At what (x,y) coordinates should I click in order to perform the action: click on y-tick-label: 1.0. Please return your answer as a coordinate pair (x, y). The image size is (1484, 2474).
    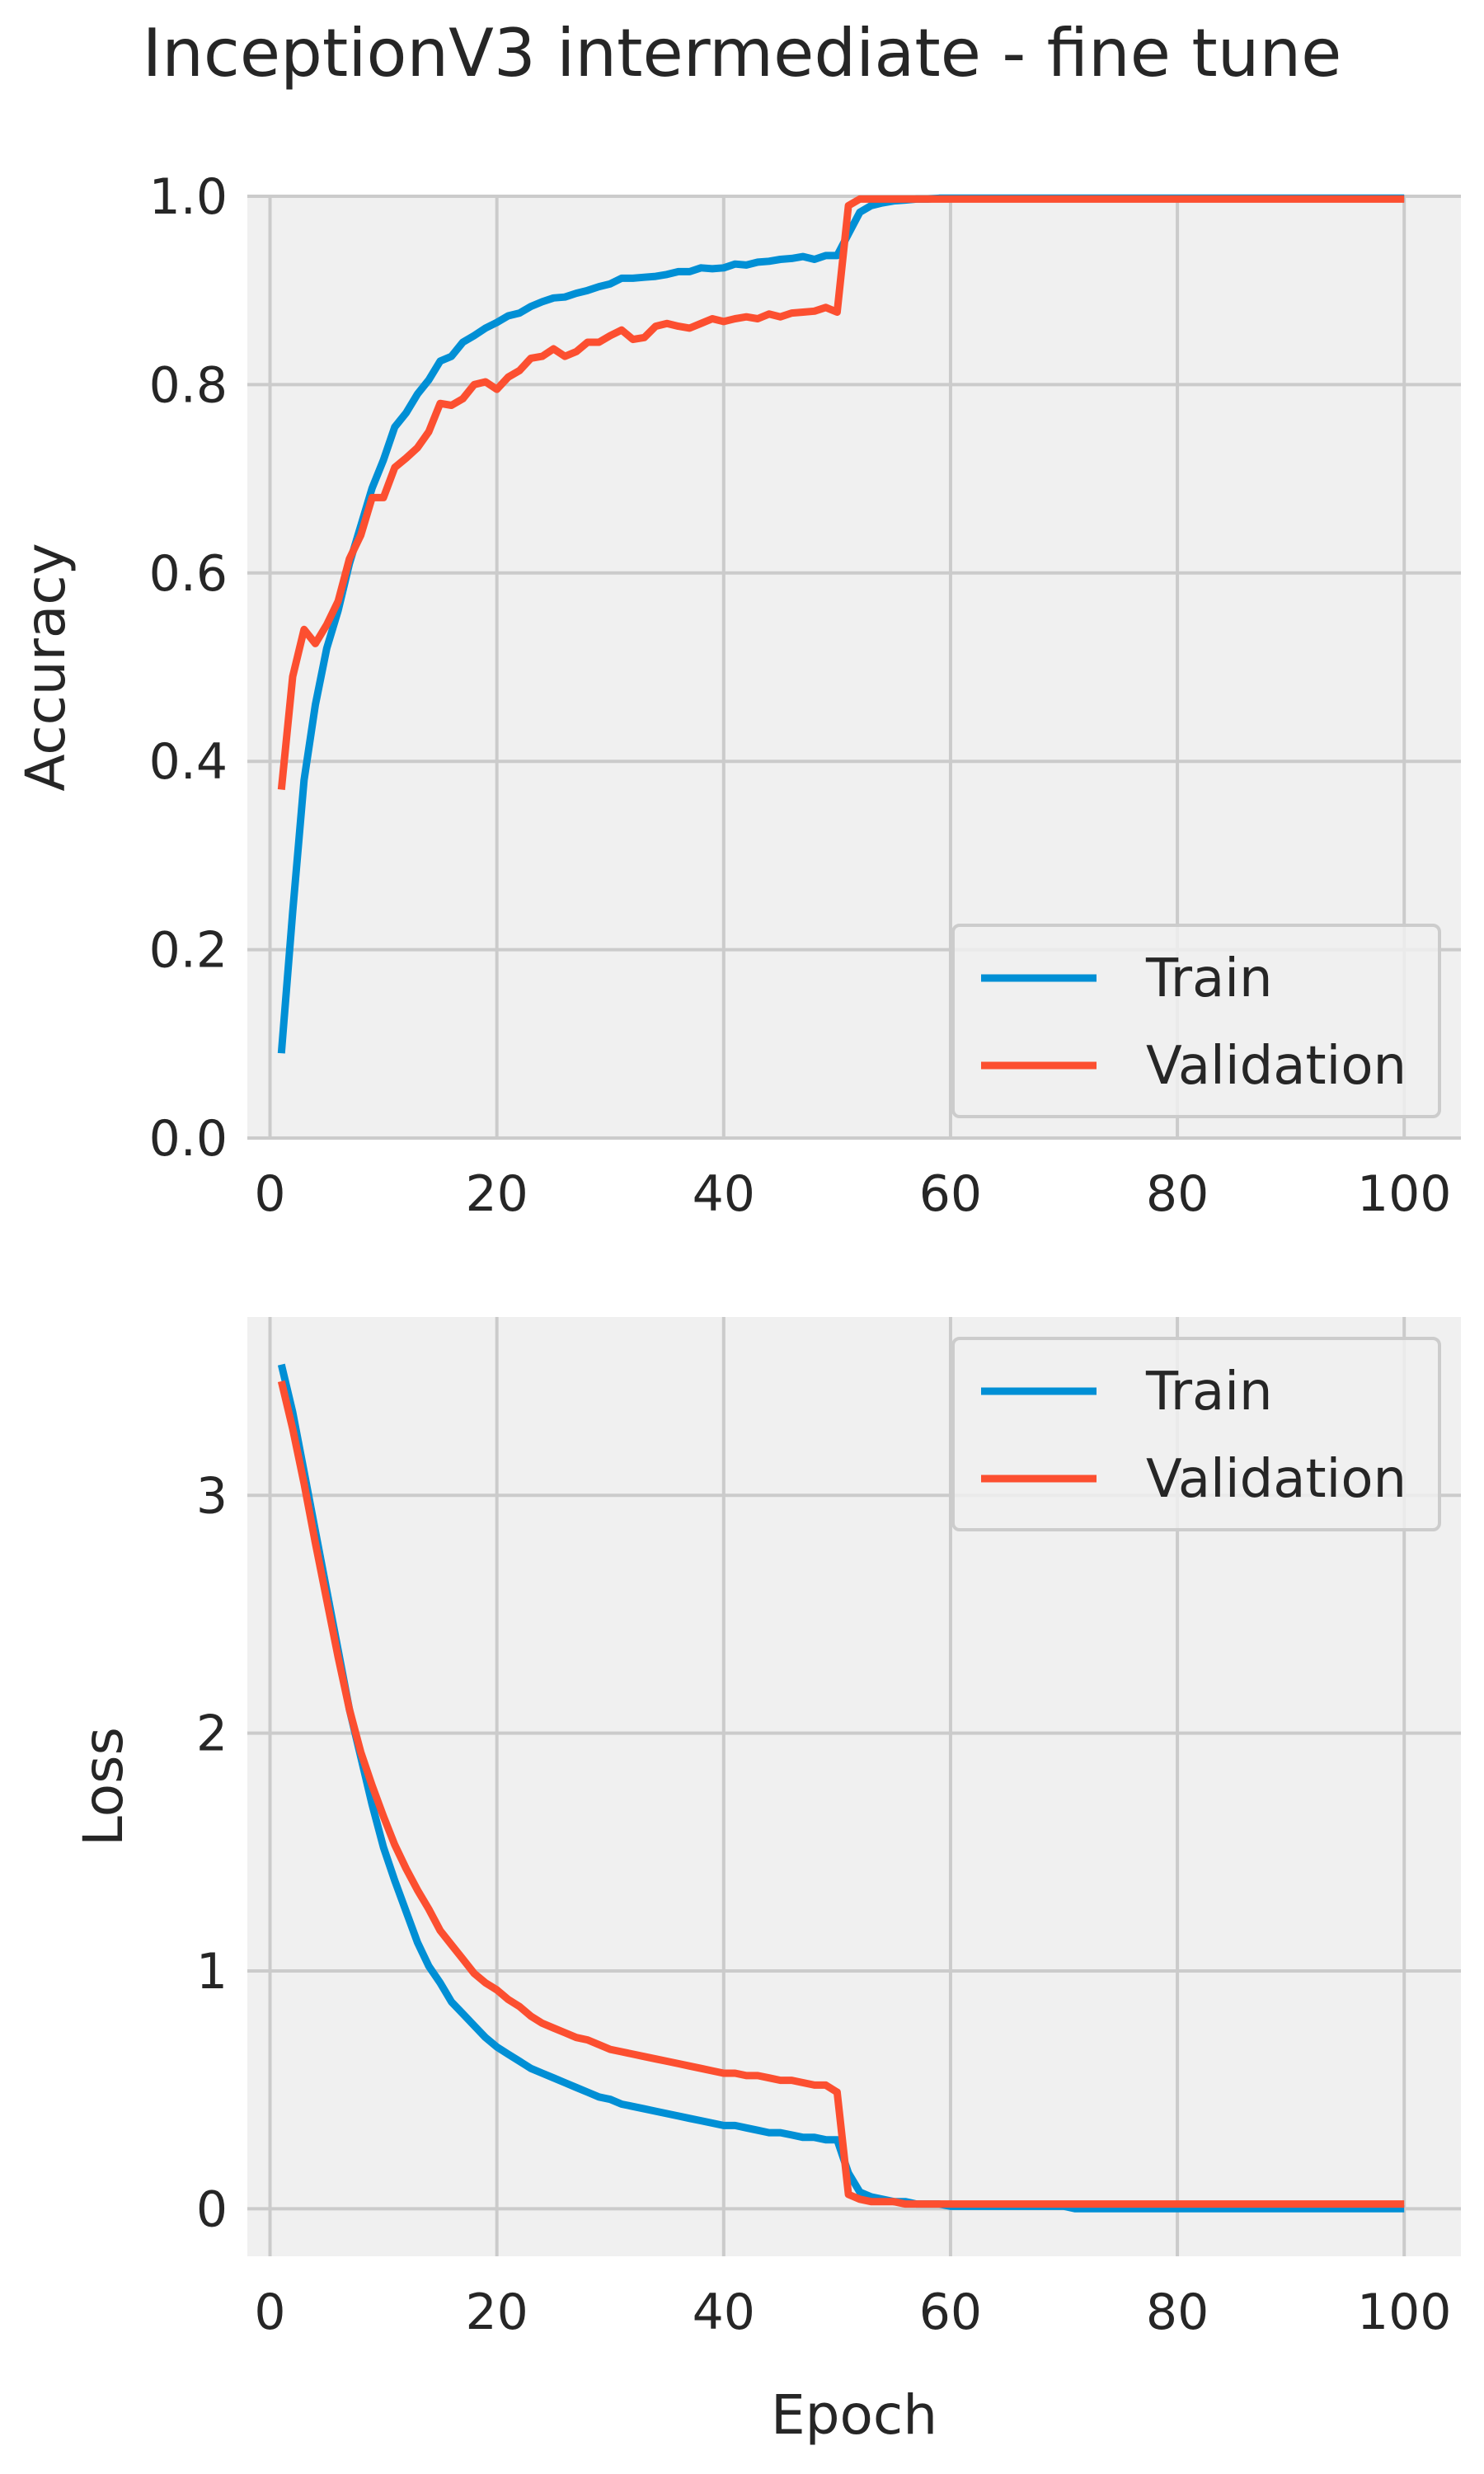
    Looking at the image, I should click on (188, 197).